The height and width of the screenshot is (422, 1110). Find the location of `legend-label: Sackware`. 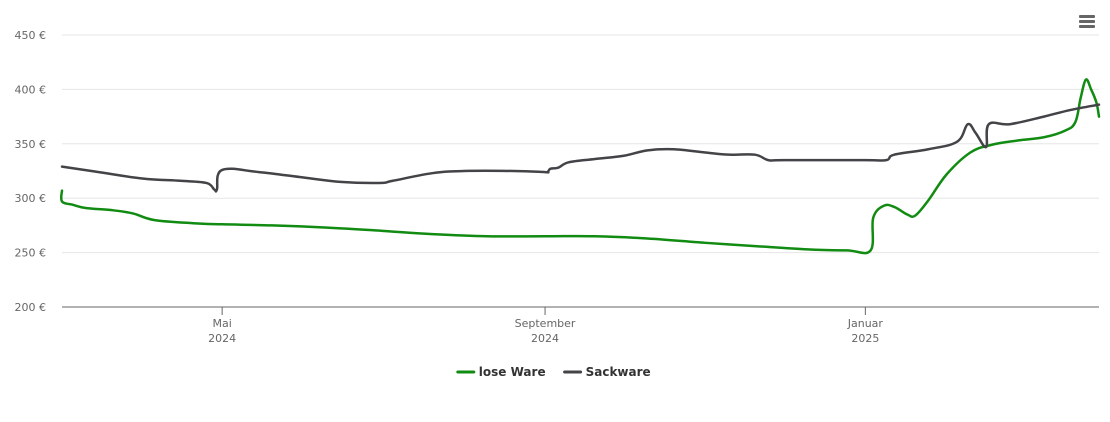

legend-label: Sackware is located at coordinates (618, 372).